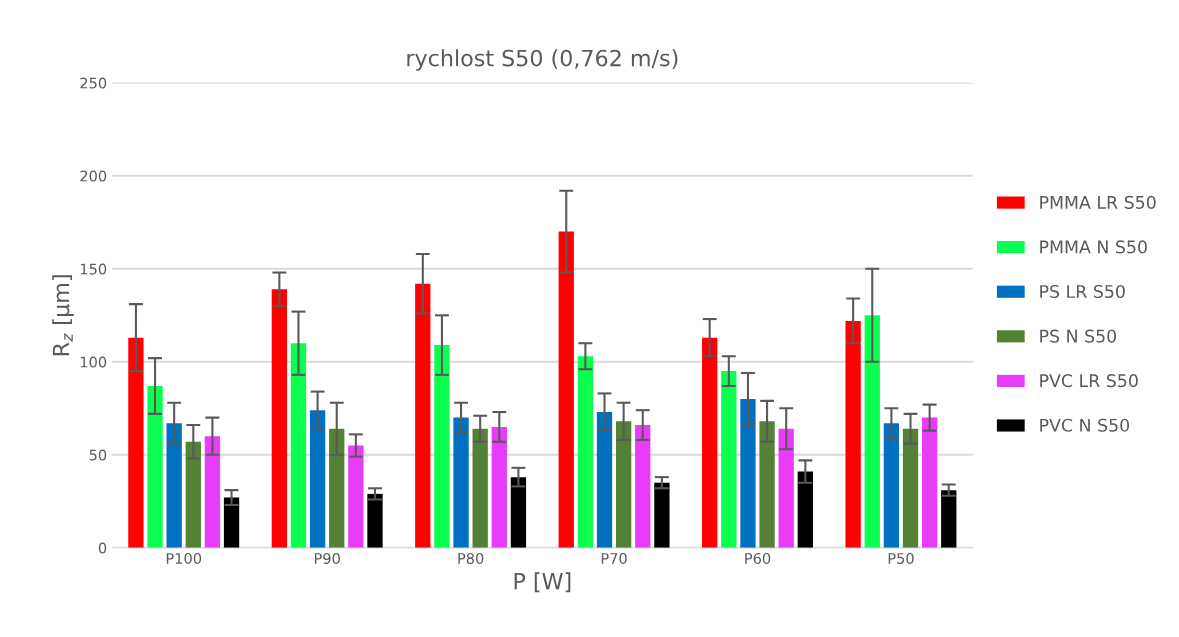 The height and width of the screenshot is (637, 1179). What do you see at coordinates (471, 558) in the screenshot?
I see `x-tick-label: P80` at bounding box center [471, 558].